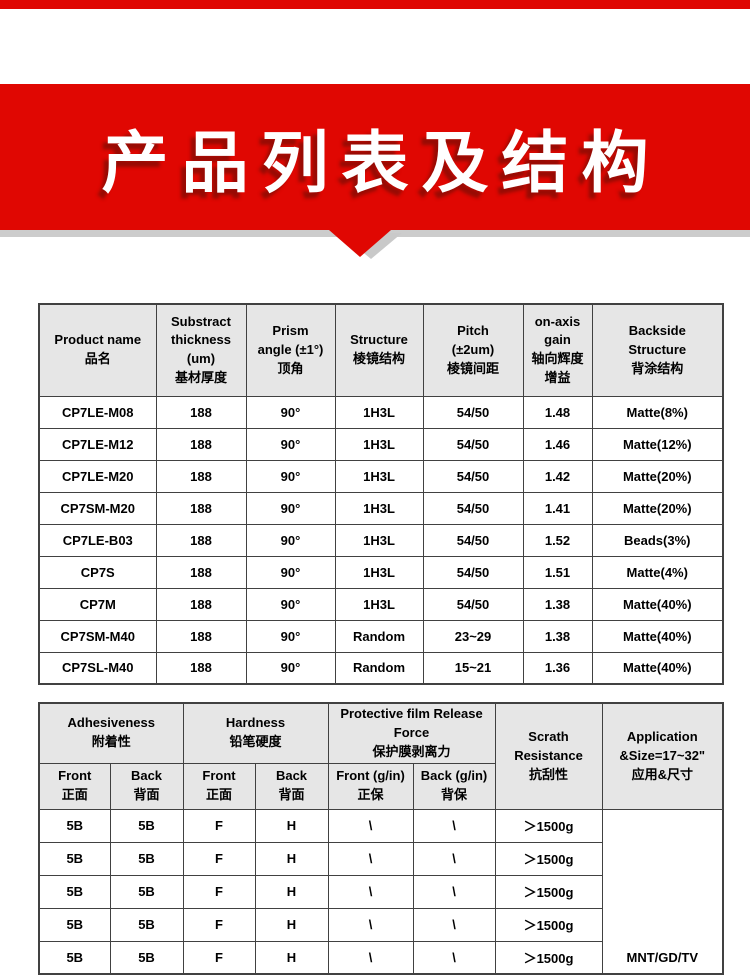 The width and height of the screenshot is (750, 975). What do you see at coordinates (97, 359) in the screenshot?
I see `header-label-zh: 品名` at bounding box center [97, 359].